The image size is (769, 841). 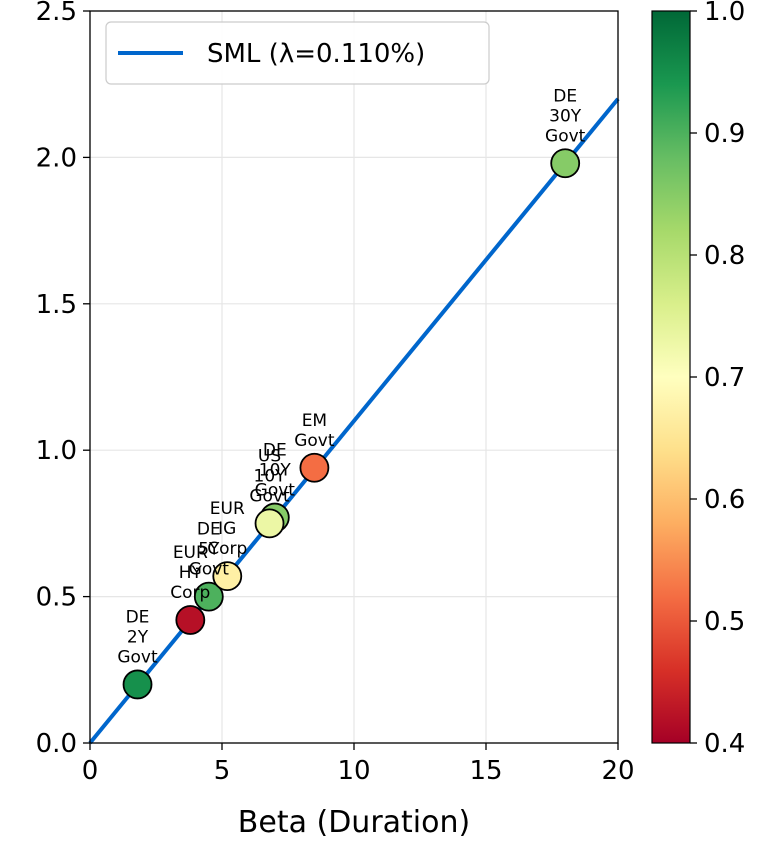 What do you see at coordinates (353, 771) in the screenshot?
I see `x-tick-label: 10` at bounding box center [353, 771].